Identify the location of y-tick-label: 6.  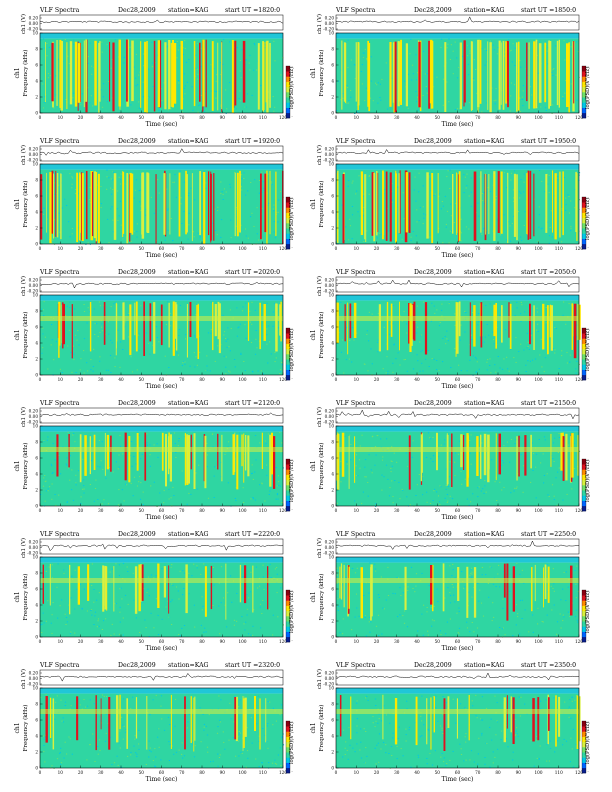
(36, 65).